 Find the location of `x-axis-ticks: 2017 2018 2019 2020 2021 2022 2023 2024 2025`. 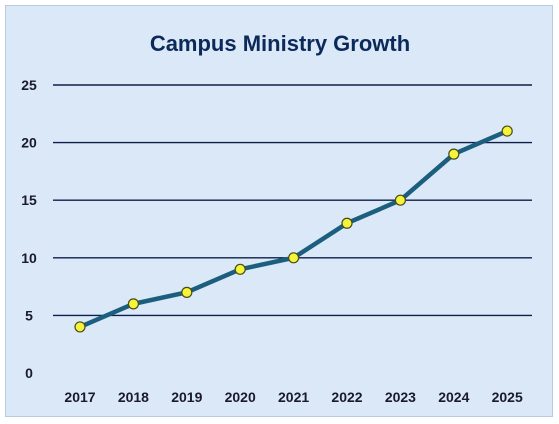

x-axis-ticks: 2017 2018 2019 2020 2021 2022 2023 2024 2025 is located at coordinates (293, 397).